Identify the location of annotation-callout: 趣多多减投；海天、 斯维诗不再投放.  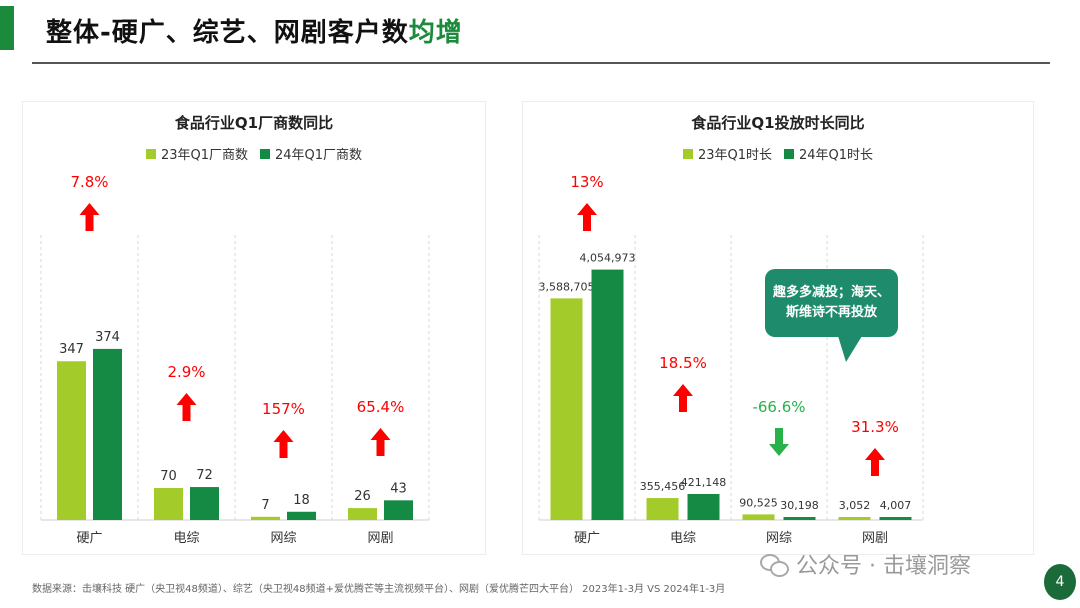
(831, 303).